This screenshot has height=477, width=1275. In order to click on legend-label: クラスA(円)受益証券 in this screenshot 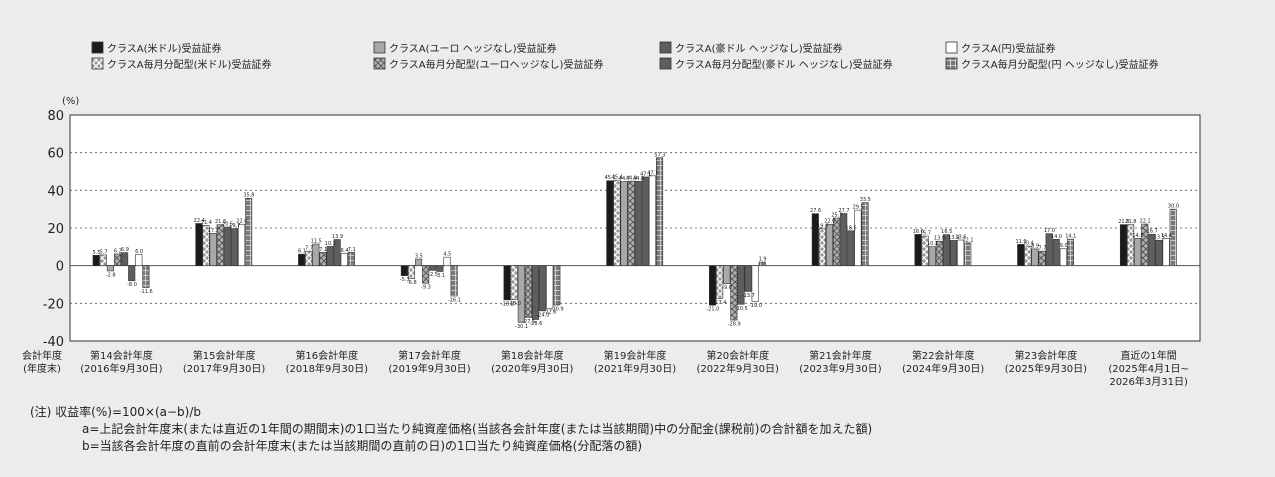, I will do `click(1008, 48)`.